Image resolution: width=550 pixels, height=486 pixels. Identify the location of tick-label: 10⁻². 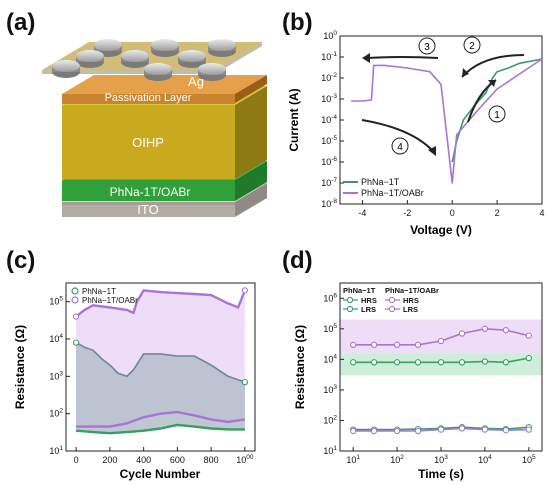
(329, 77).